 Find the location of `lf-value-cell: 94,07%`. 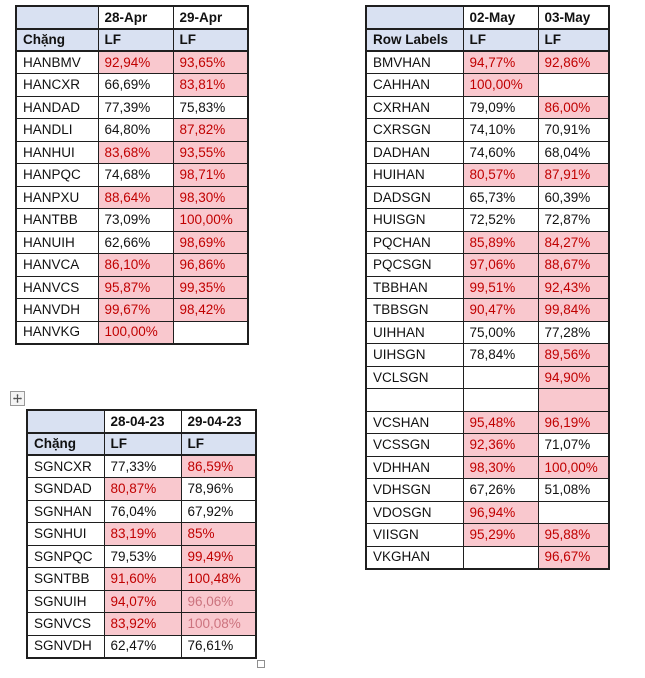

lf-value-cell: 94,07% is located at coordinates (142, 601).